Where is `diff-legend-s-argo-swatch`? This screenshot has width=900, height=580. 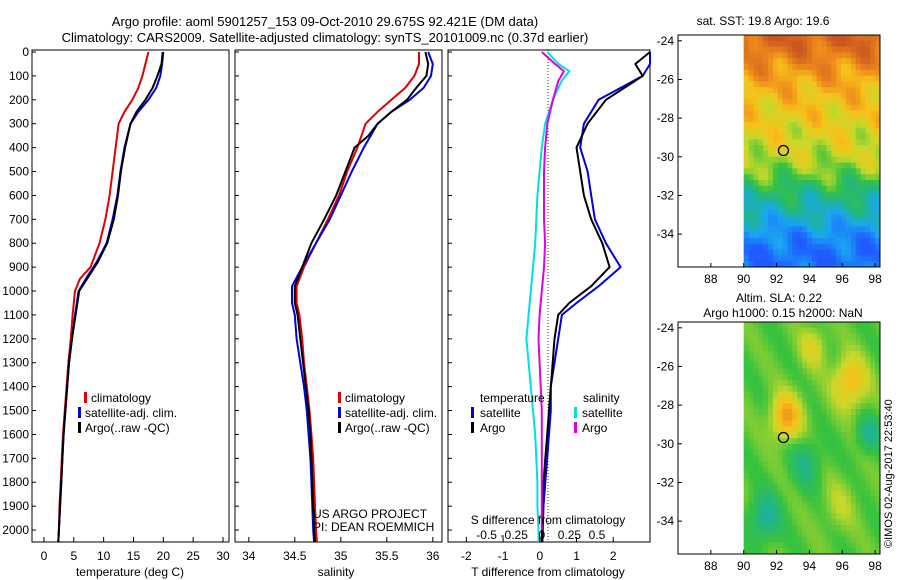
diff-legend-s-argo-swatch is located at coordinates (575, 427).